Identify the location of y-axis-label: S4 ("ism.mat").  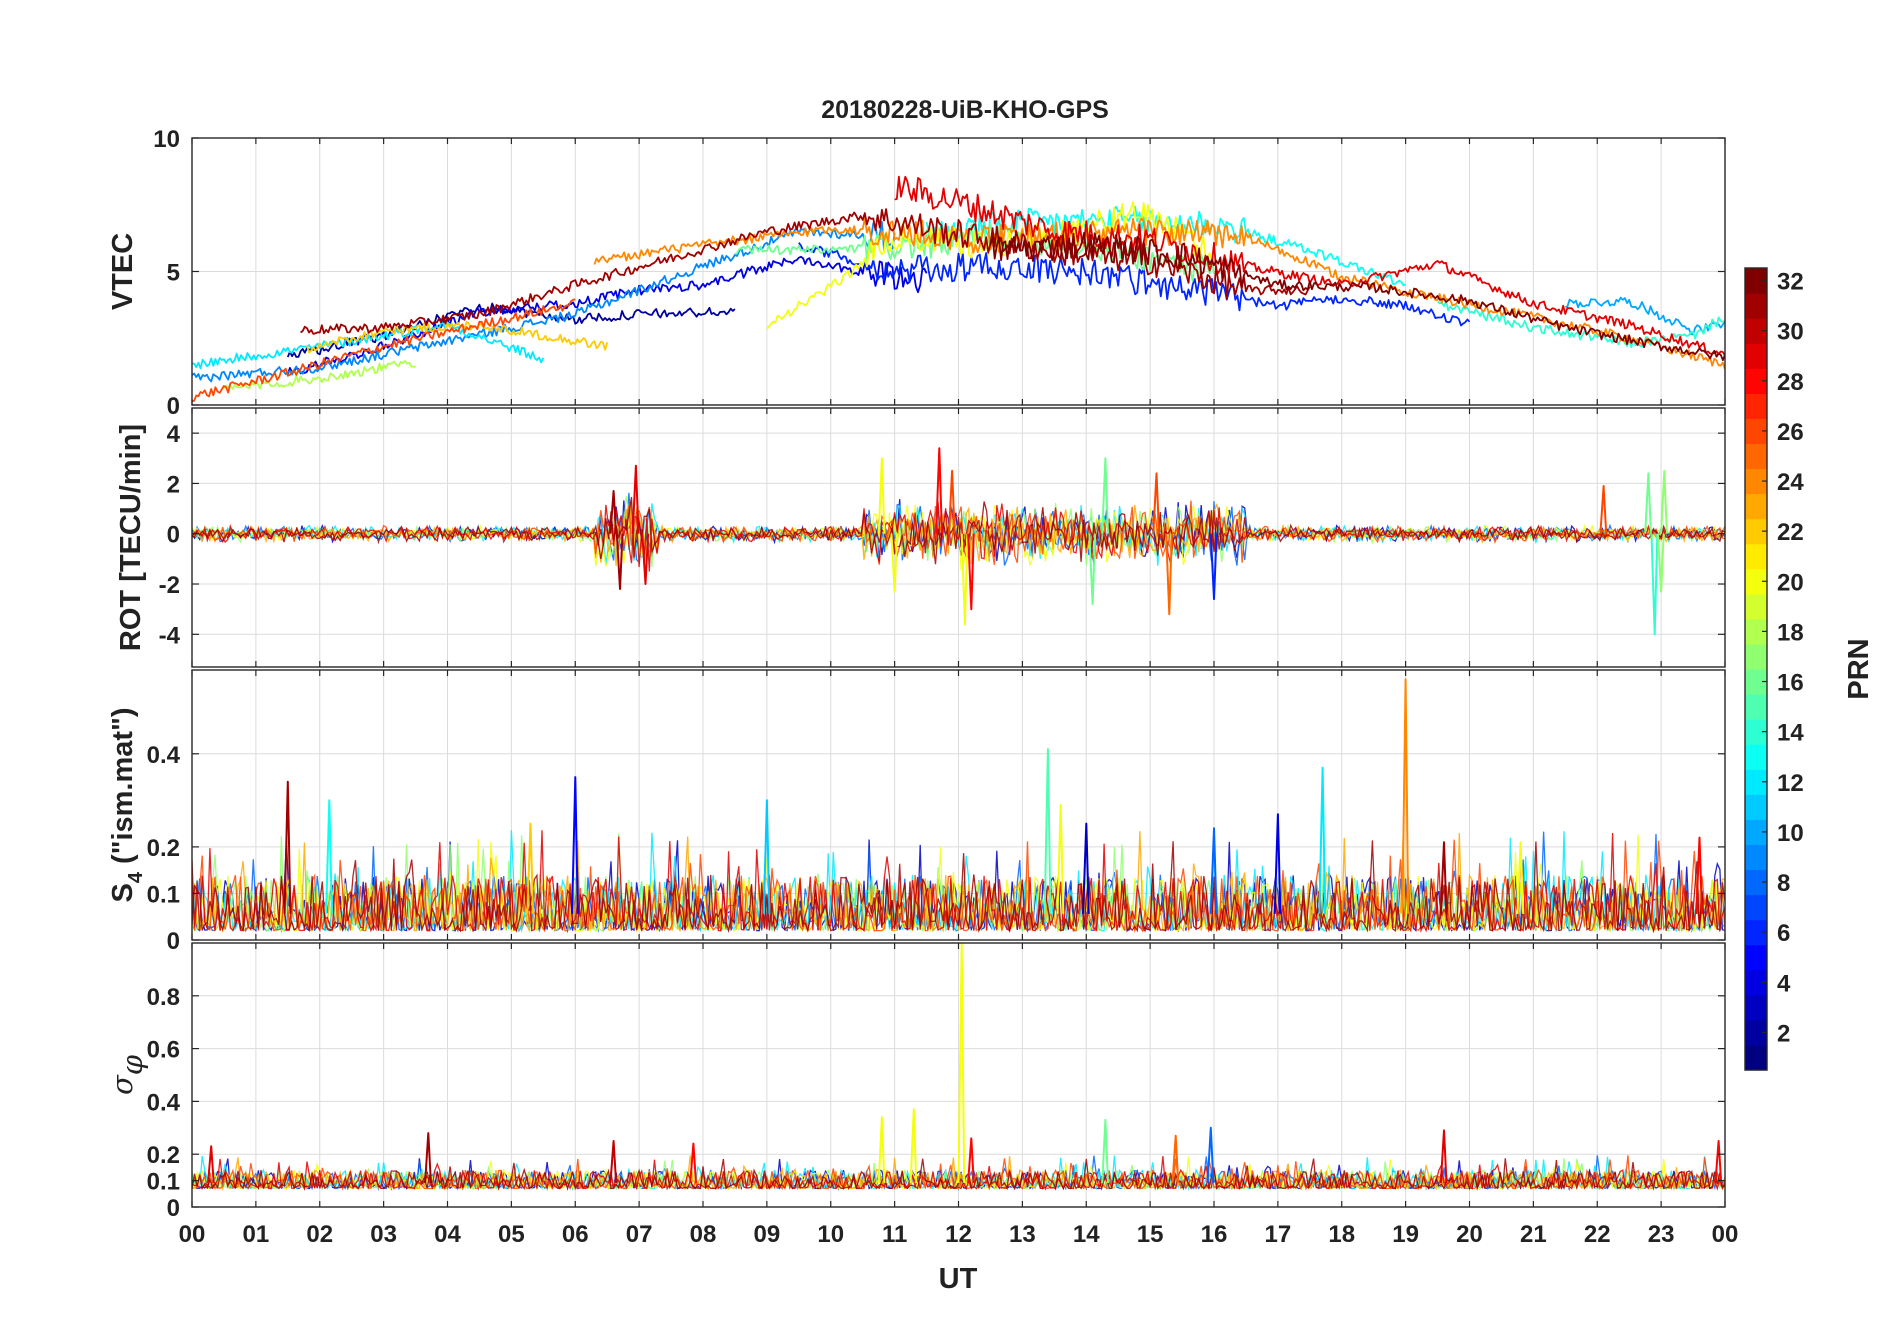
(127, 805).